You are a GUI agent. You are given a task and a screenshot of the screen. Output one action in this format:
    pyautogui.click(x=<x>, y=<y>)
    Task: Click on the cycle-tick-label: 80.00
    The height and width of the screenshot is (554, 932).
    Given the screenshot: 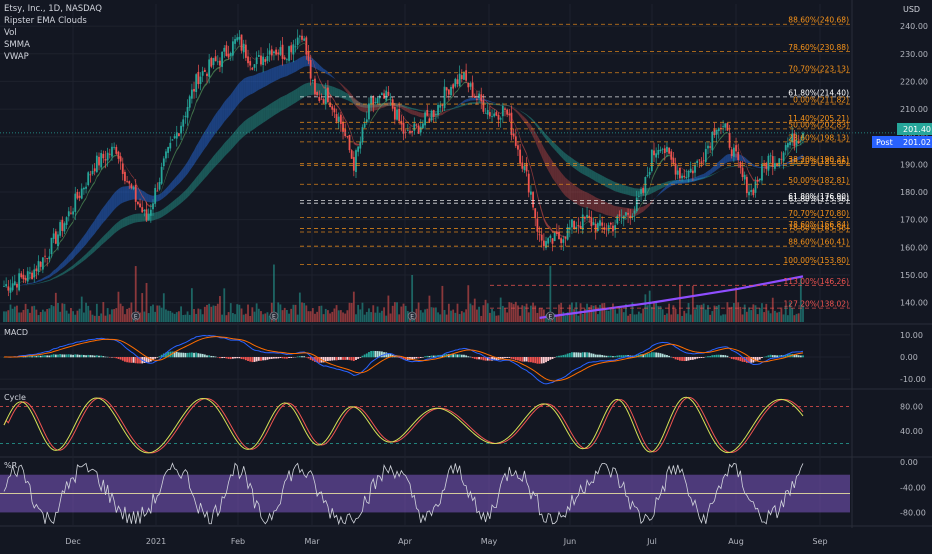 What is the action you would take?
    pyautogui.click(x=911, y=406)
    